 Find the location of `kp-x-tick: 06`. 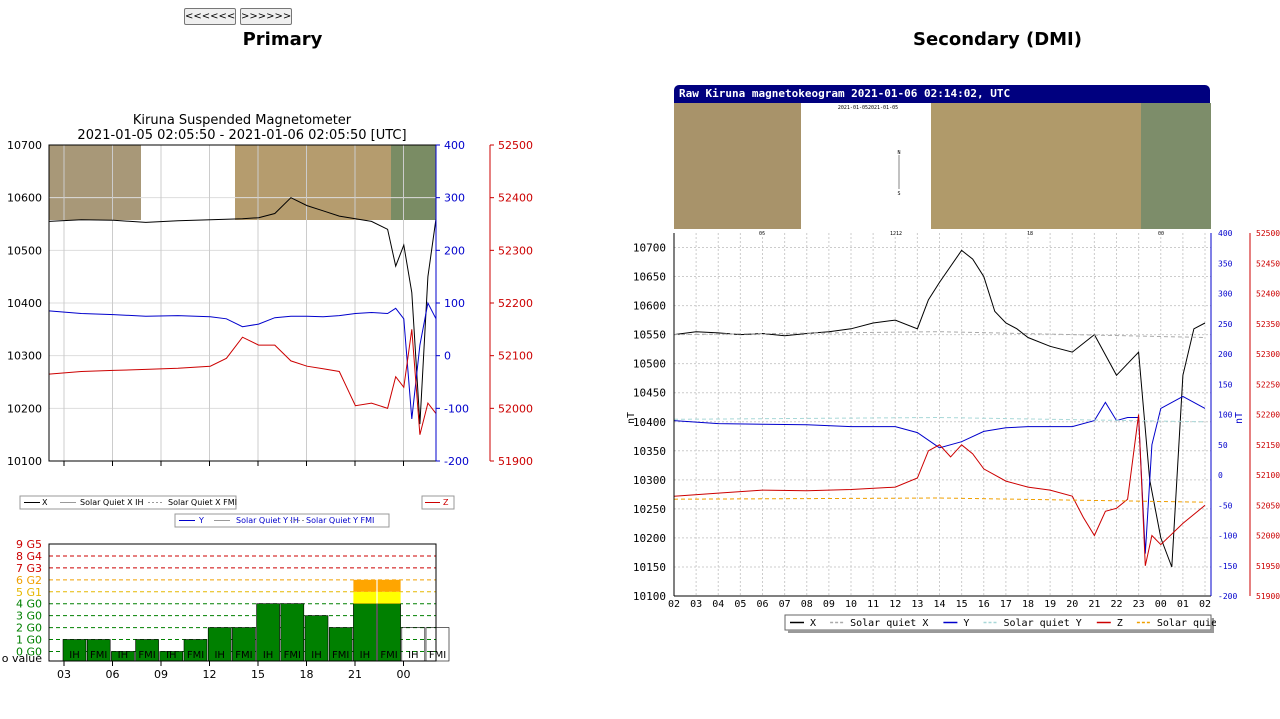

kp-x-tick: 06 is located at coordinates (113, 674).